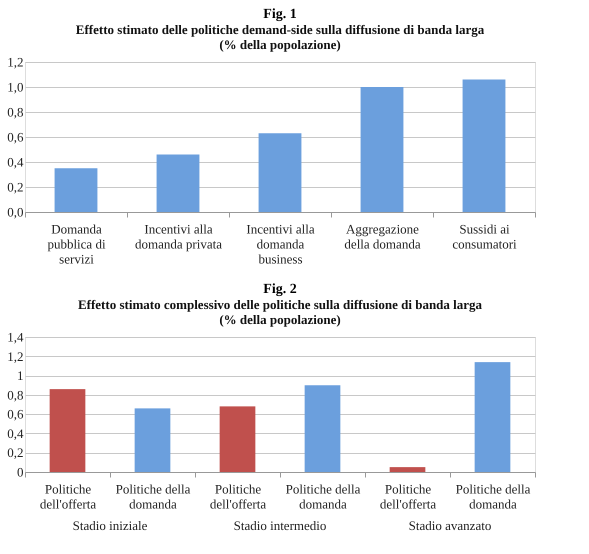  Describe the element at coordinates (110, 525) in the screenshot. I see `text: Stadio iniziale` at that location.